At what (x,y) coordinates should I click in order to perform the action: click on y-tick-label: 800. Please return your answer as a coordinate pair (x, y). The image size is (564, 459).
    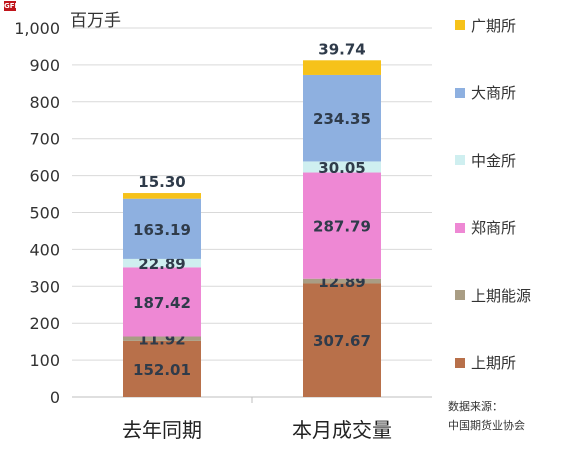
    Looking at the image, I should click on (44, 102).